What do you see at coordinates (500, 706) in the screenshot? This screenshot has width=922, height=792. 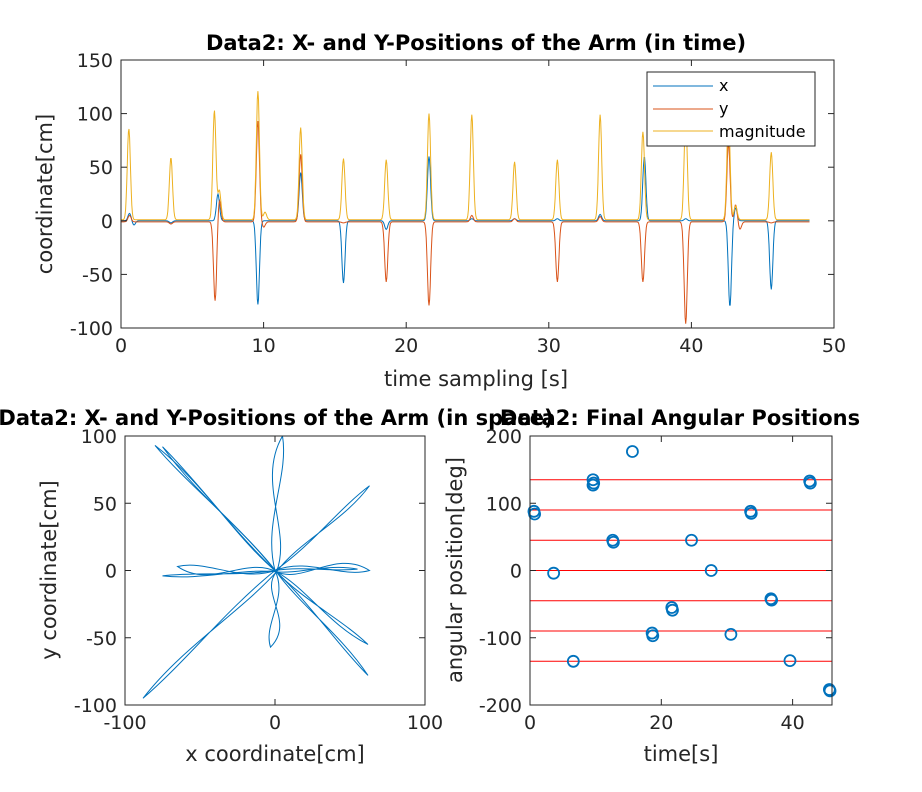 I see `y-tick-label: -200` at bounding box center [500, 706].